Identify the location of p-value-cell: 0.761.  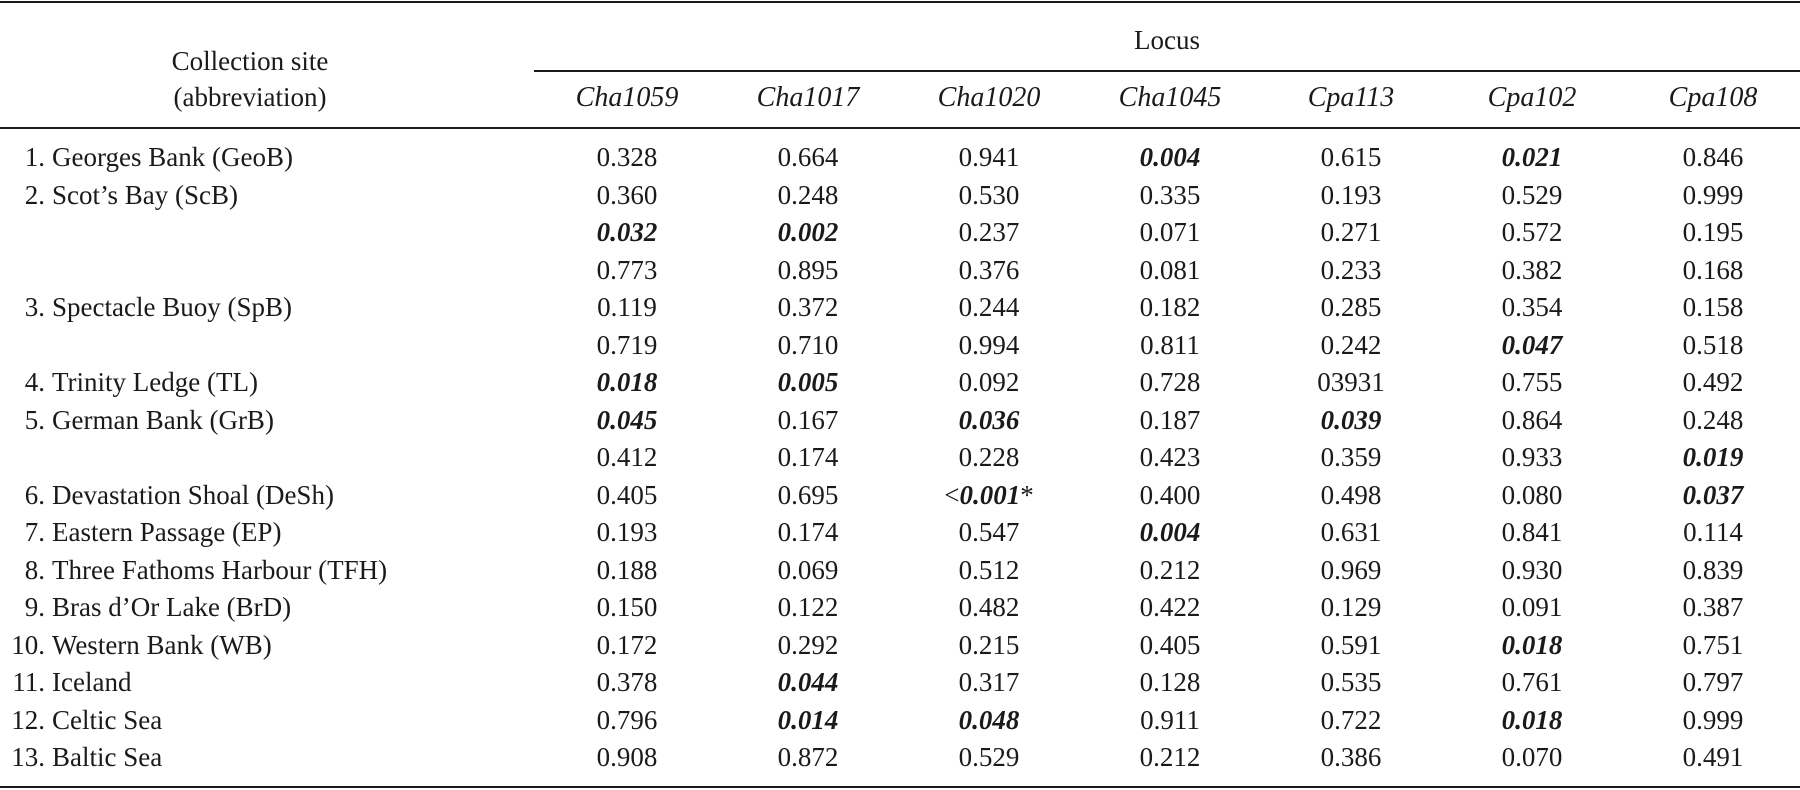
(1532, 682).